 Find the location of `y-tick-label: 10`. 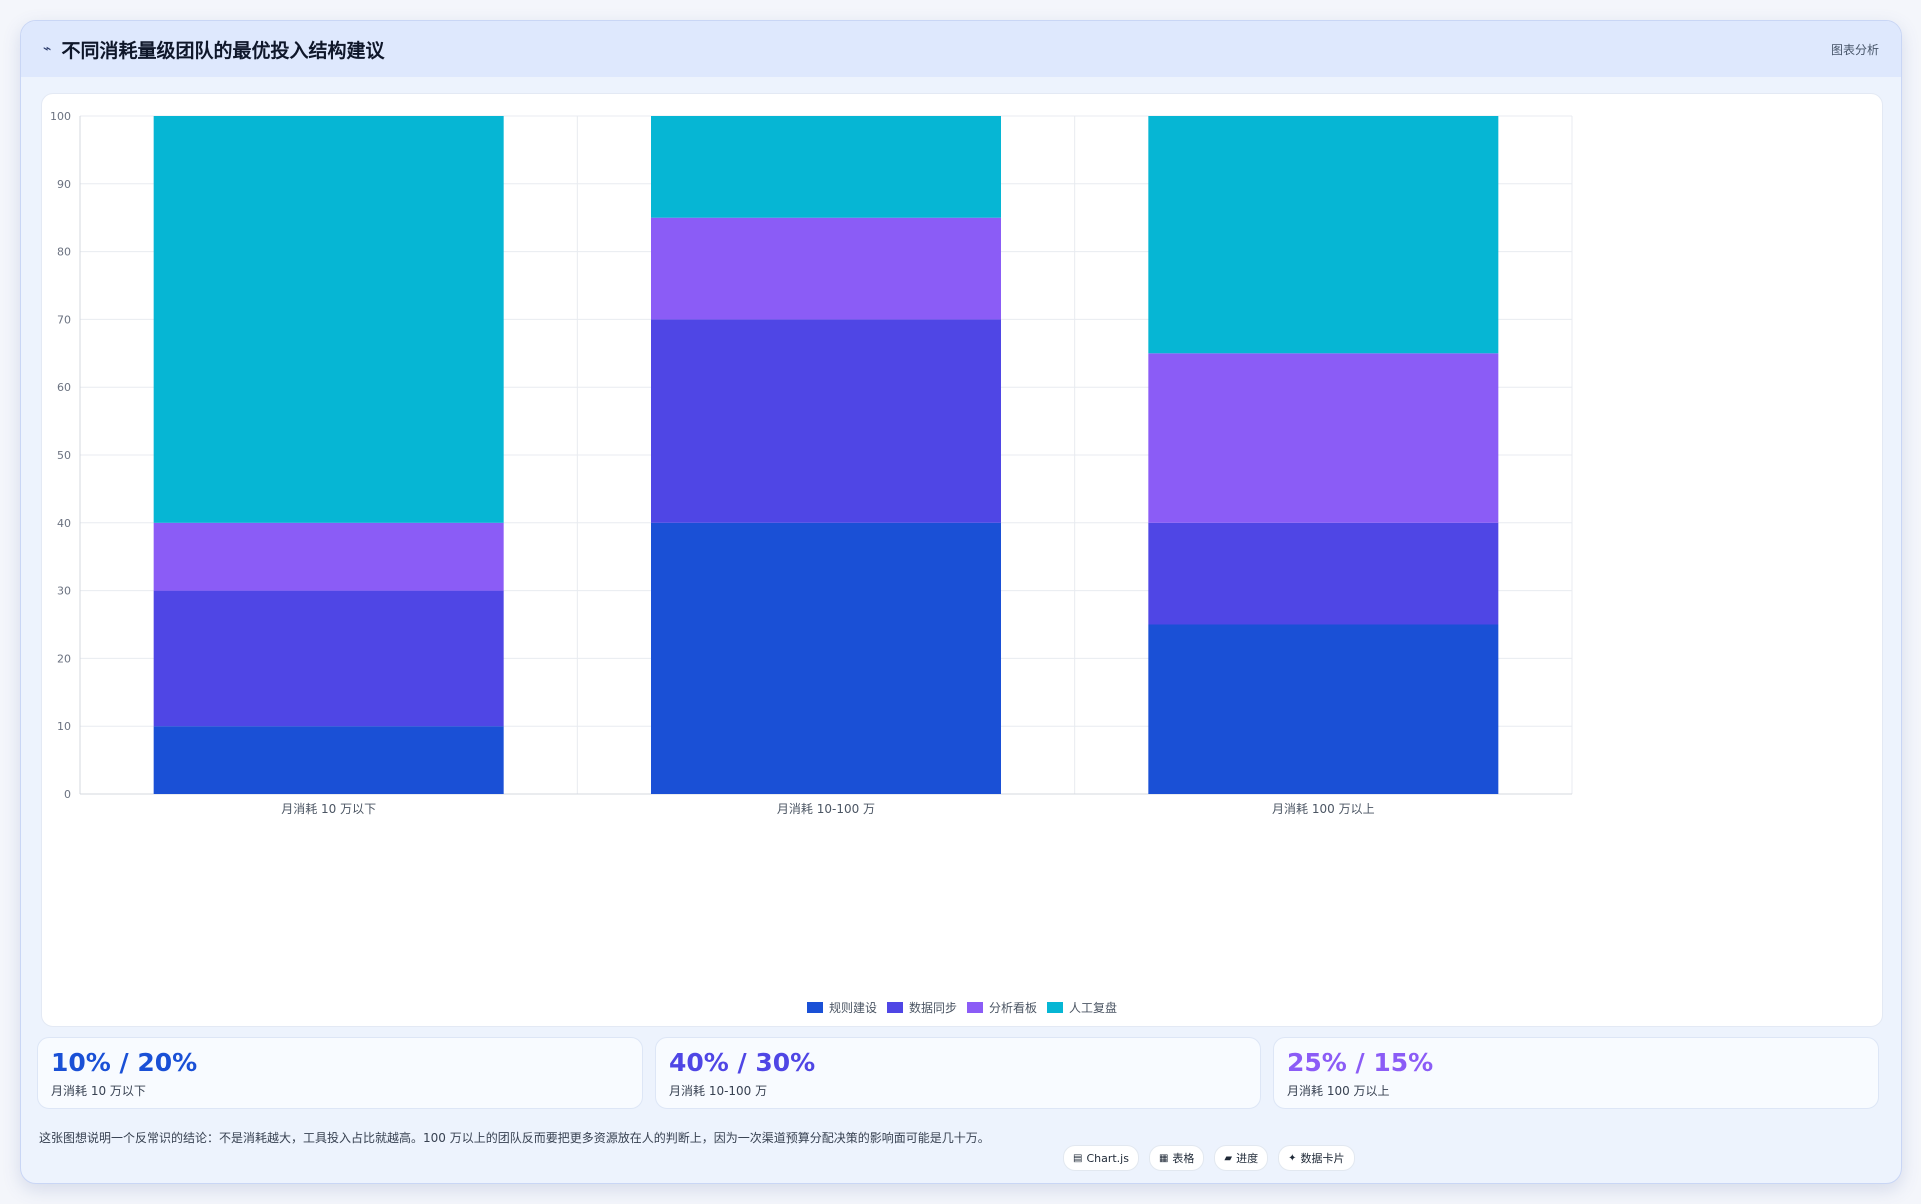

y-tick-label: 10 is located at coordinates (64, 726).